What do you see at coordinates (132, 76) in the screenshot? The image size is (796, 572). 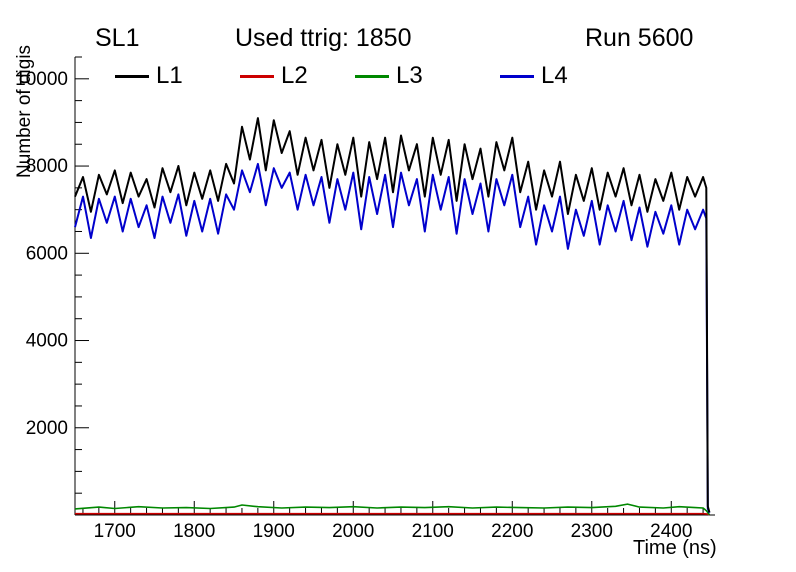 I see `legend-swatch-L1` at bounding box center [132, 76].